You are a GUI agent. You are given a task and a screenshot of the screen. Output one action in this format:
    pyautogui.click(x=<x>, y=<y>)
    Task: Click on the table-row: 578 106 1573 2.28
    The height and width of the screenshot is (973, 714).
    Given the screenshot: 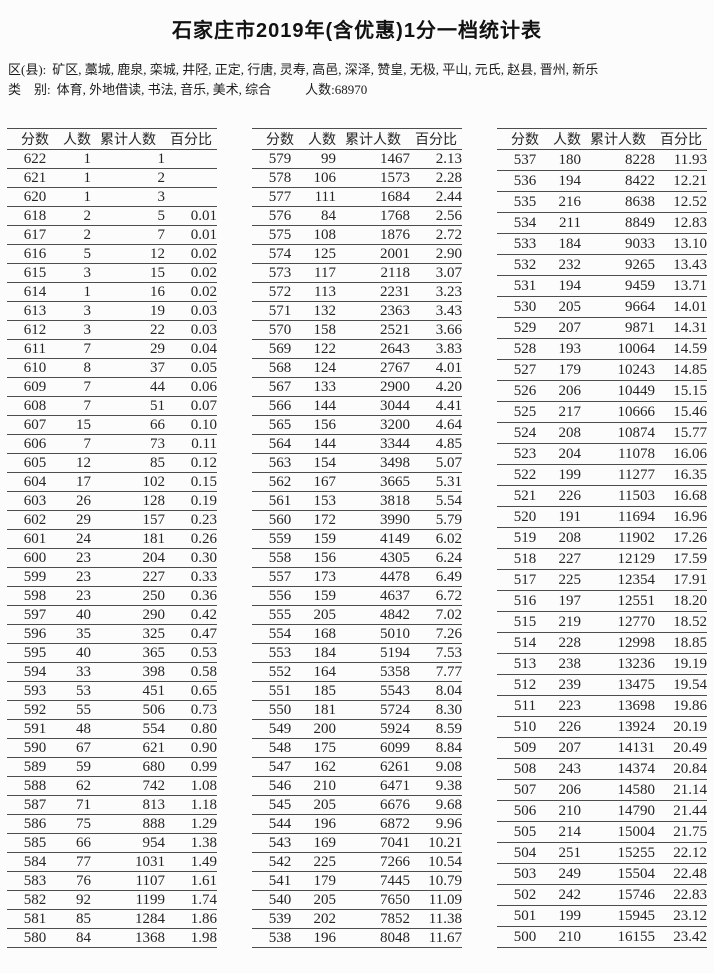 What is the action you would take?
    pyautogui.click(x=357, y=178)
    